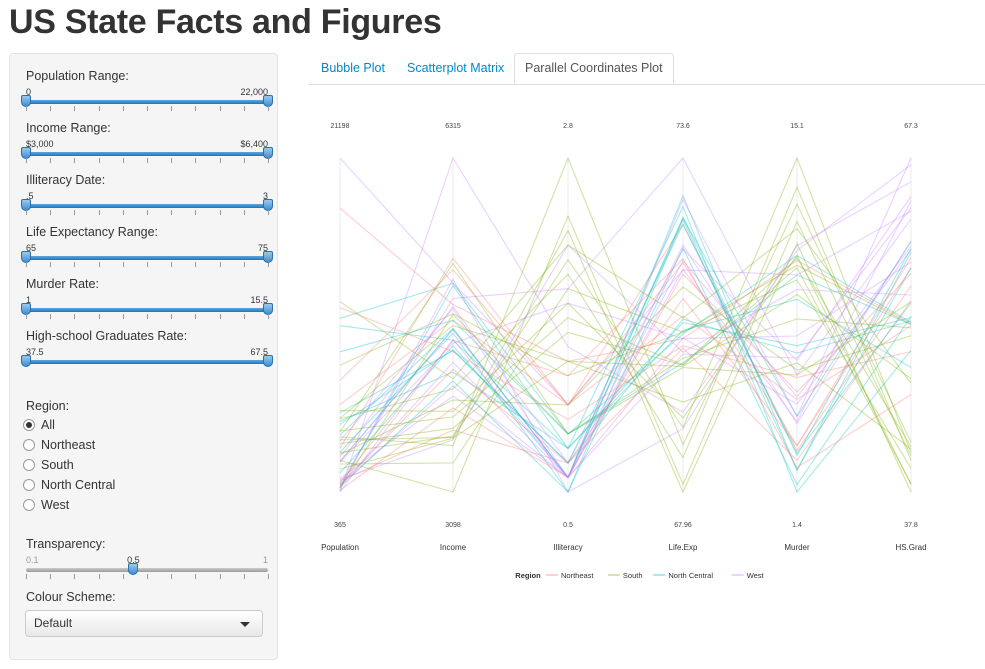 The width and height of the screenshot is (985, 669). I want to click on axis-max-label: 21198, so click(340, 126).